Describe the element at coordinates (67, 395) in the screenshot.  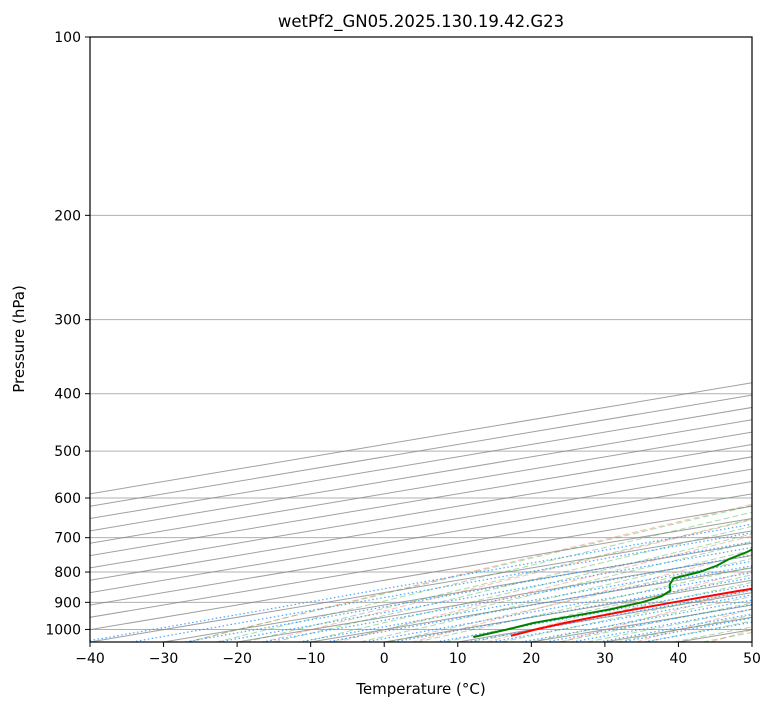
I see `y-tick-label: 400` at that location.